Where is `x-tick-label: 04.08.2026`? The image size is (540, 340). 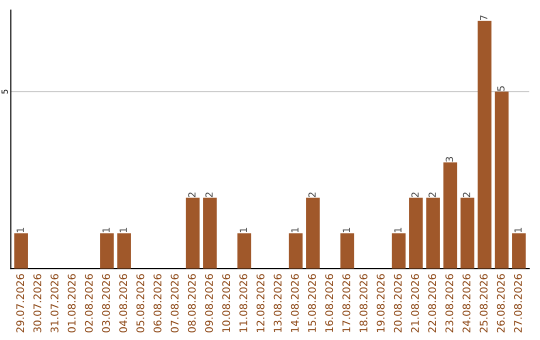 x-tick-label: 04.08.2026 is located at coordinates (123, 303).